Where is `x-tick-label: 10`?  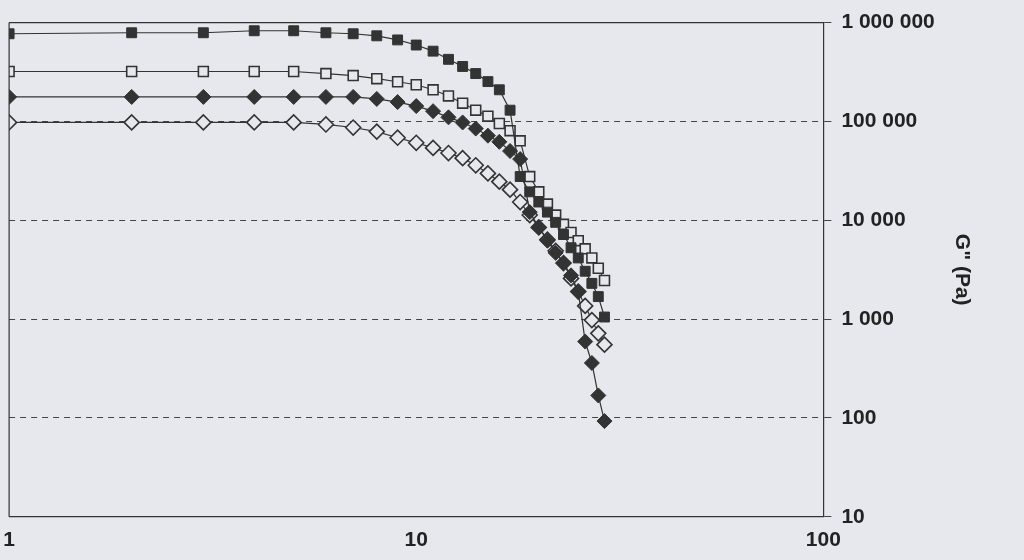
x-tick-label: 10 is located at coordinates (416, 539).